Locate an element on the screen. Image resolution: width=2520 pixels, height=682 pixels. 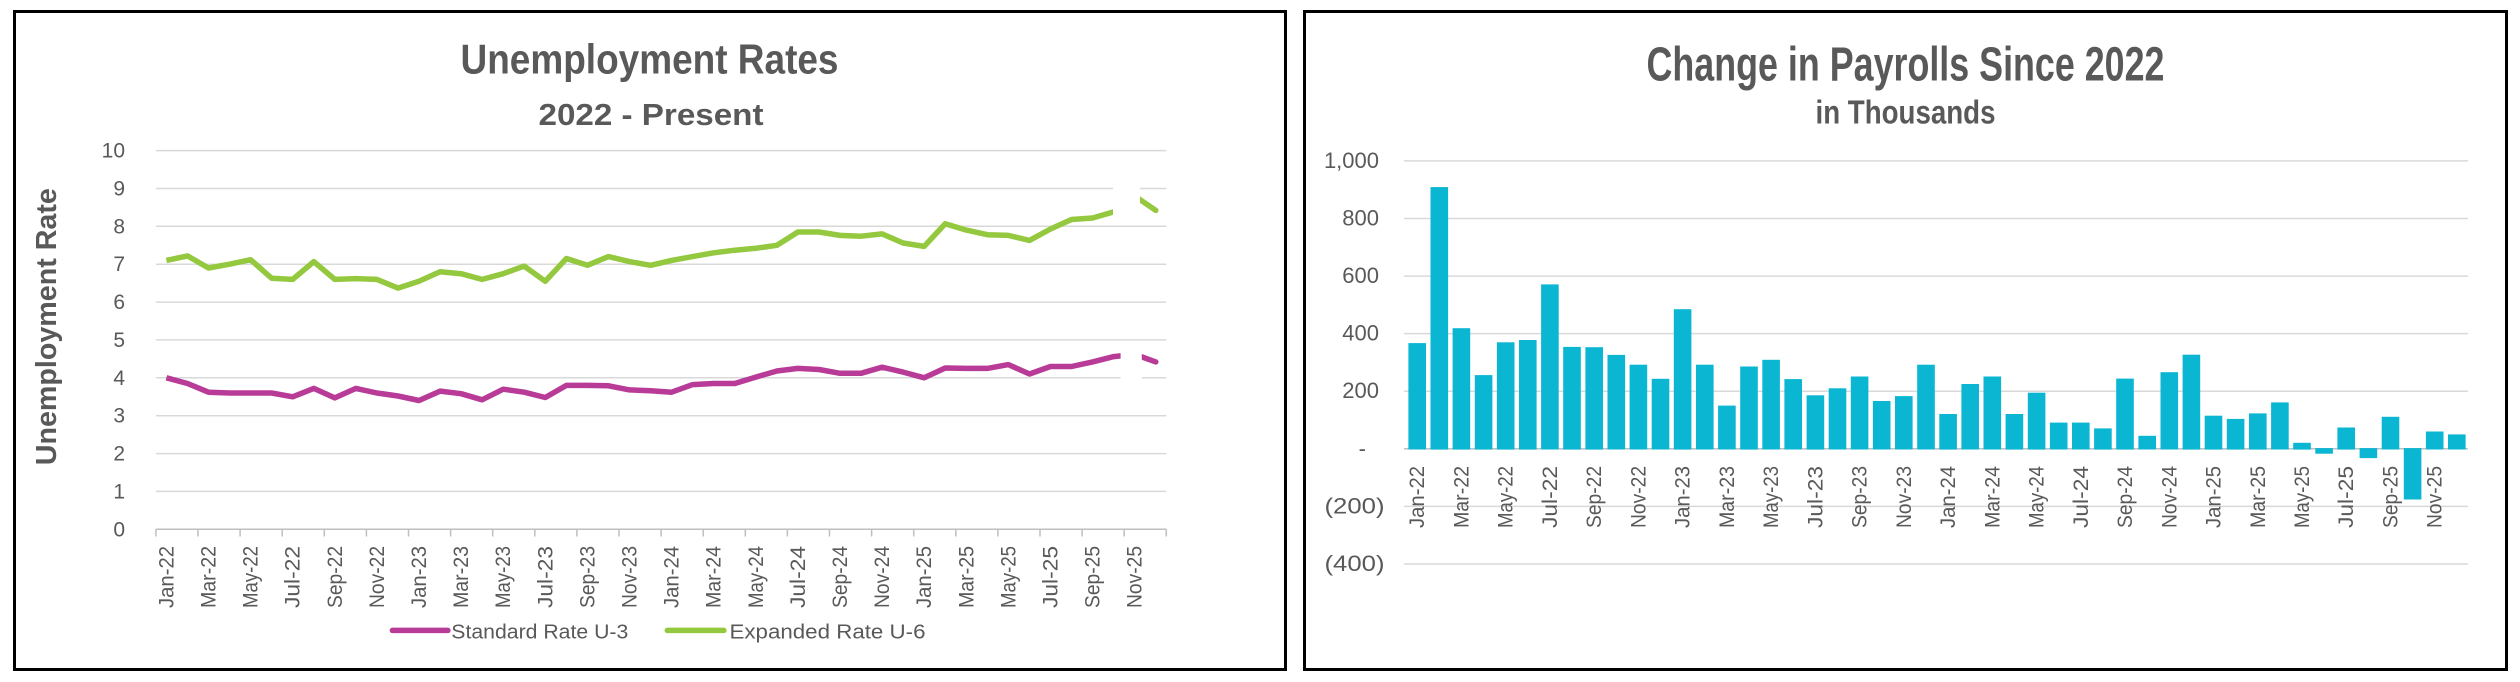
svg-text: Standard Rate U-3 is located at coordinates (539, 633).